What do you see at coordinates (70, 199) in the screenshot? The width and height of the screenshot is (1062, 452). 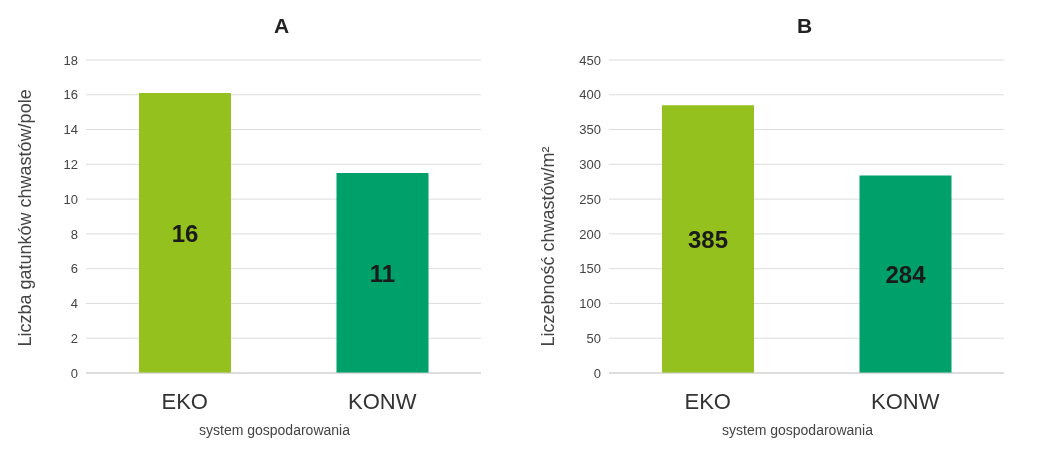 I see `y-tick-label: 10` at bounding box center [70, 199].